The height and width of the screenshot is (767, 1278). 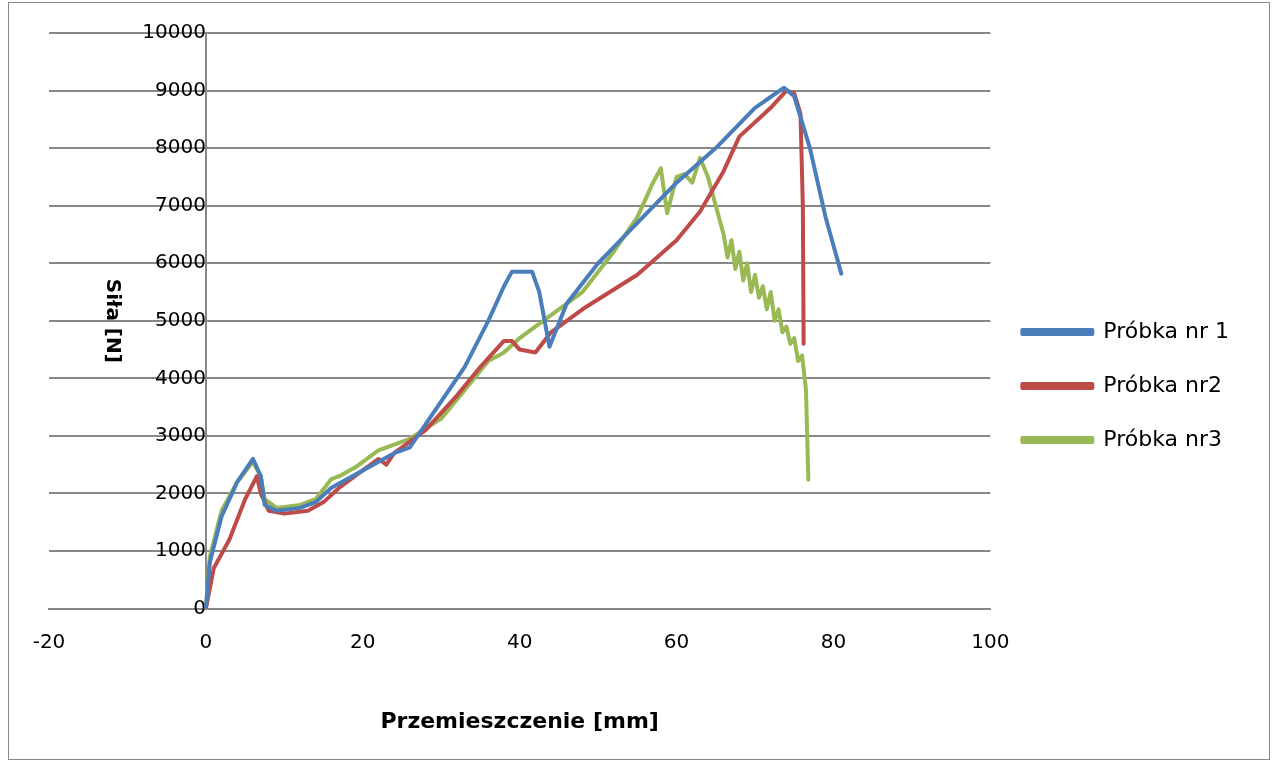 What do you see at coordinates (1166, 330) in the screenshot?
I see `legend-label: Próbka nr 1` at bounding box center [1166, 330].